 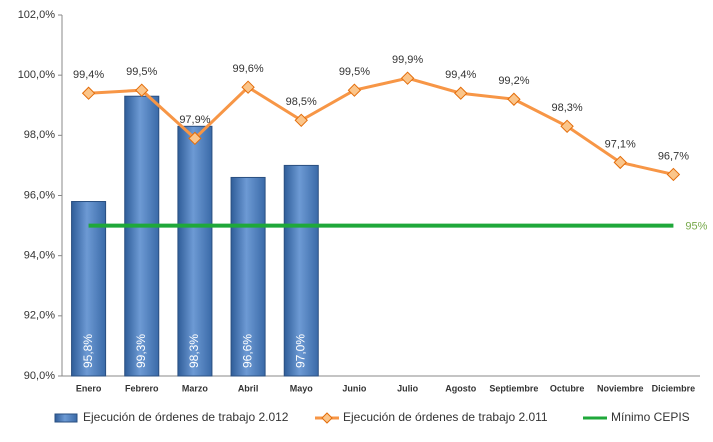 I want to click on x-tick-label: Septiembre, so click(x=513, y=388).